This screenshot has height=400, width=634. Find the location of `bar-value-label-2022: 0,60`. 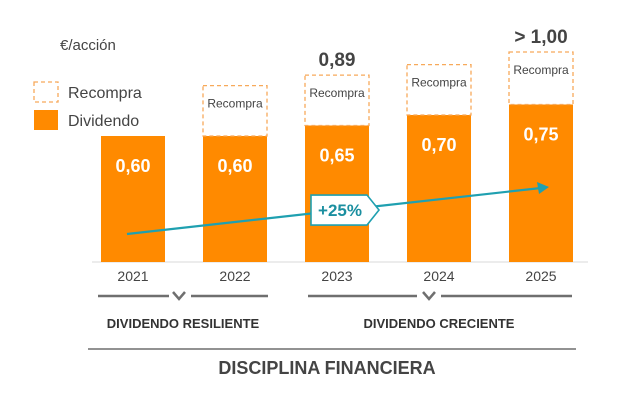

bar-value-label-2022: 0,60 is located at coordinates (234, 166).